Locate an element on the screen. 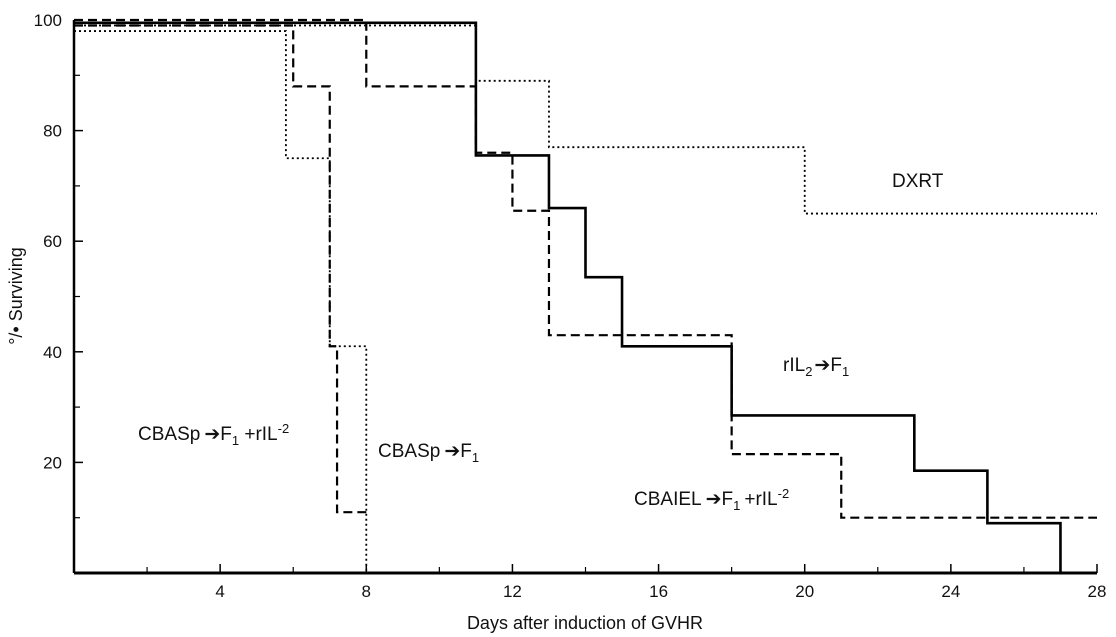 The image size is (1116, 637). label-ril2-f1: rIL2 ➔F1 is located at coordinates (816, 367).